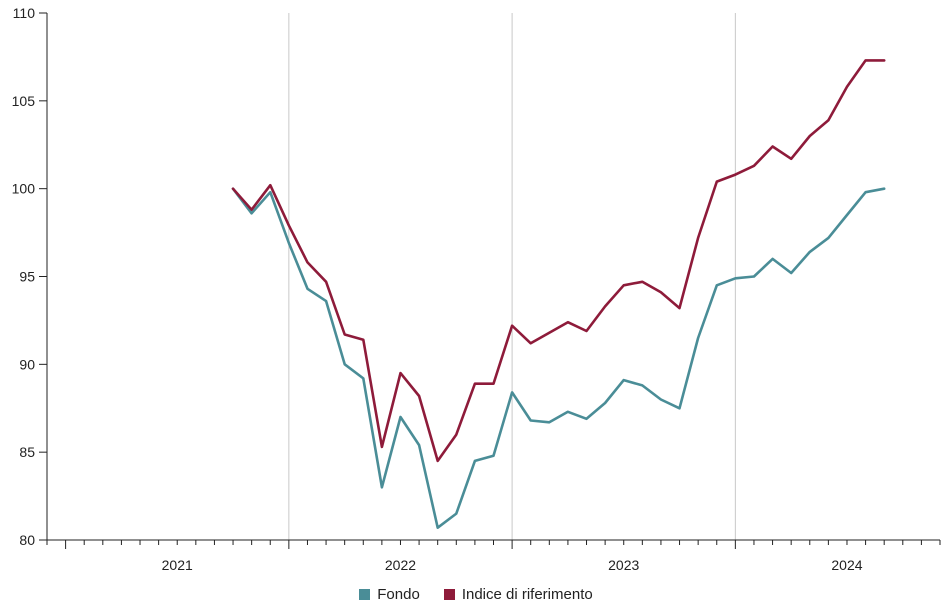 This screenshot has width=952, height=605. I want to click on legend-swatch-indice, so click(449, 594).